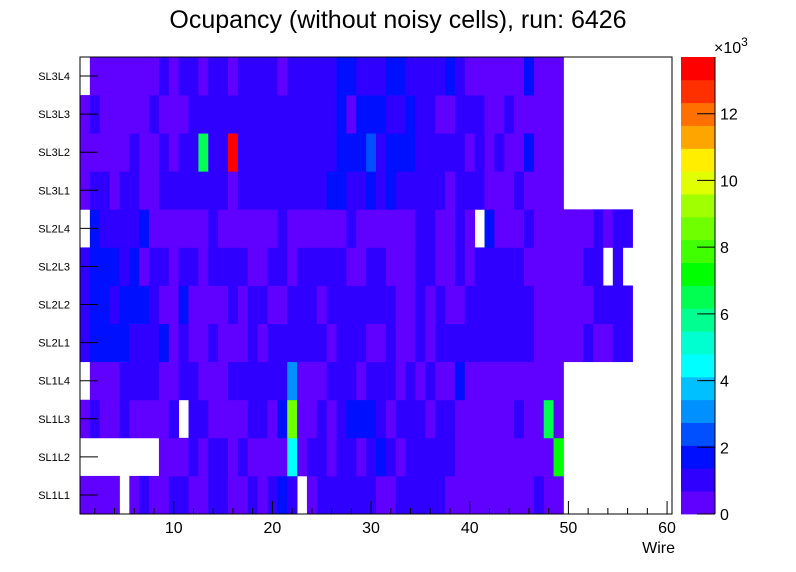  Describe the element at coordinates (385, 519) in the screenshot. I see `x-axis: 10 20 30 40 50 60` at that location.